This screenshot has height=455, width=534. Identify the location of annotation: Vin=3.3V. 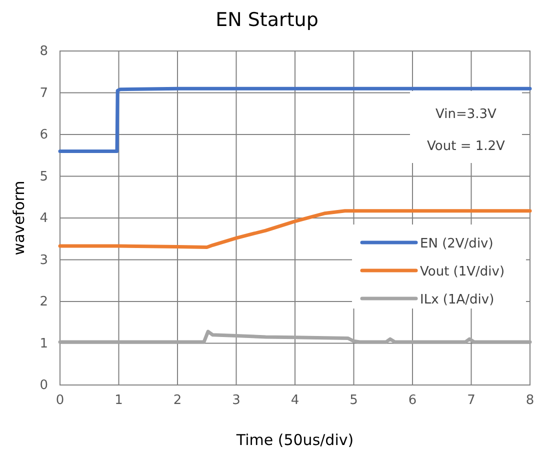
(466, 114).